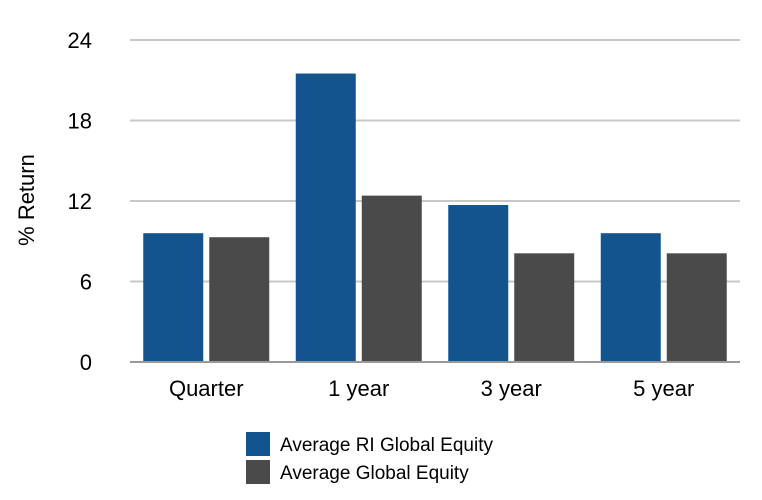  Describe the element at coordinates (358, 388) in the screenshot. I see `x-tick-label: 1 year` at that location.